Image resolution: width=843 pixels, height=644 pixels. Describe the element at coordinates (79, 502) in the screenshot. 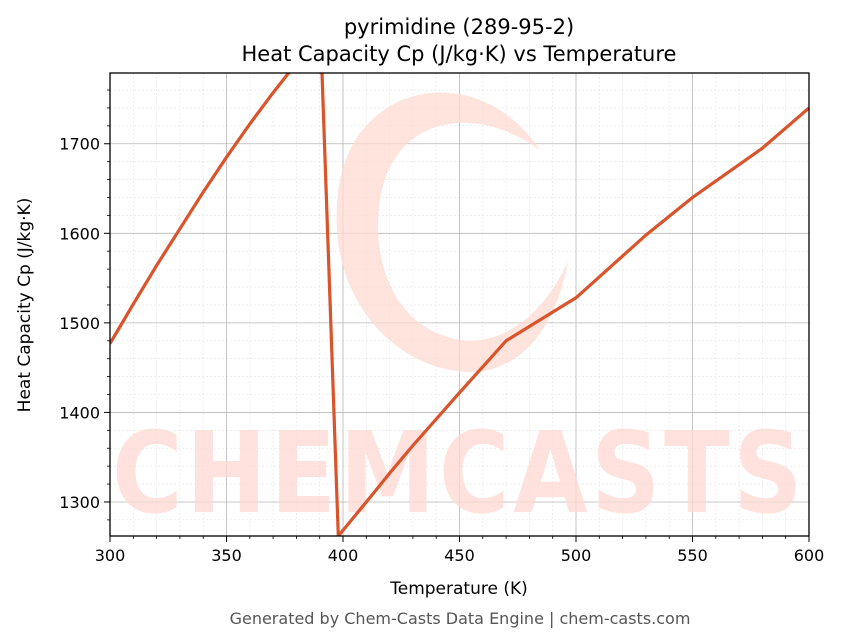

I see `y-tick-label: 1300` at that location.